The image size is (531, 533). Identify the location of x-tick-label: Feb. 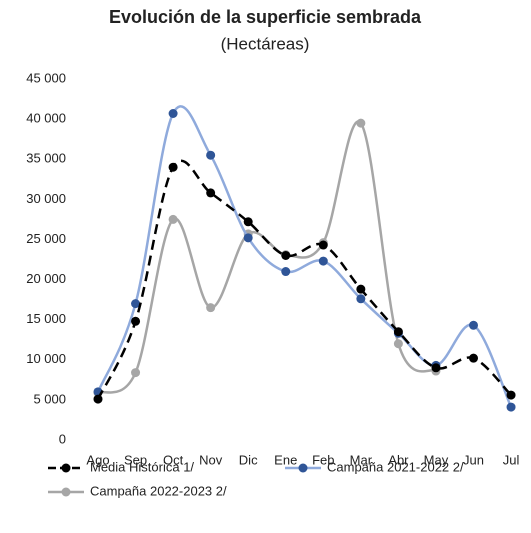
(323, 459).